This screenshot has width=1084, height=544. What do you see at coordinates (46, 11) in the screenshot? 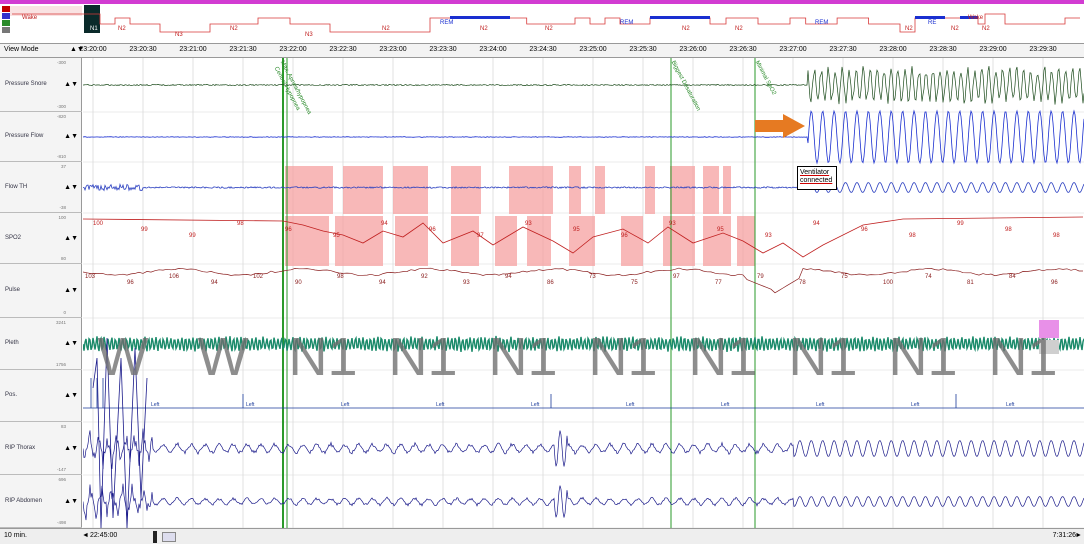
I see `hypnogram-wake-band` at bounding box center [46, 11].